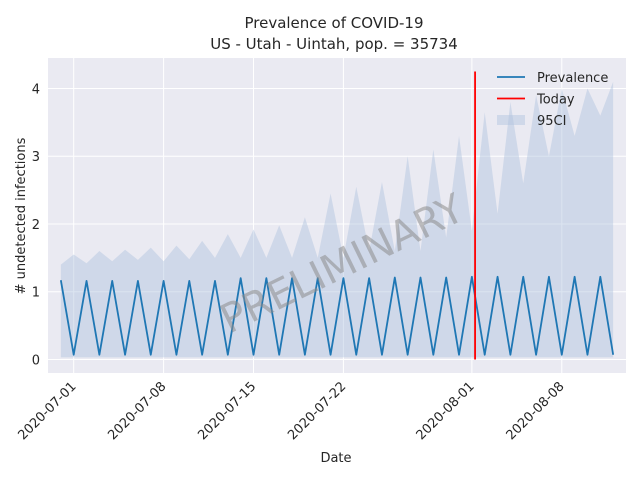 Image resolution: width=640 pixels, height=480 pixels. I want to click on prevalence-line, so click(337, 315).